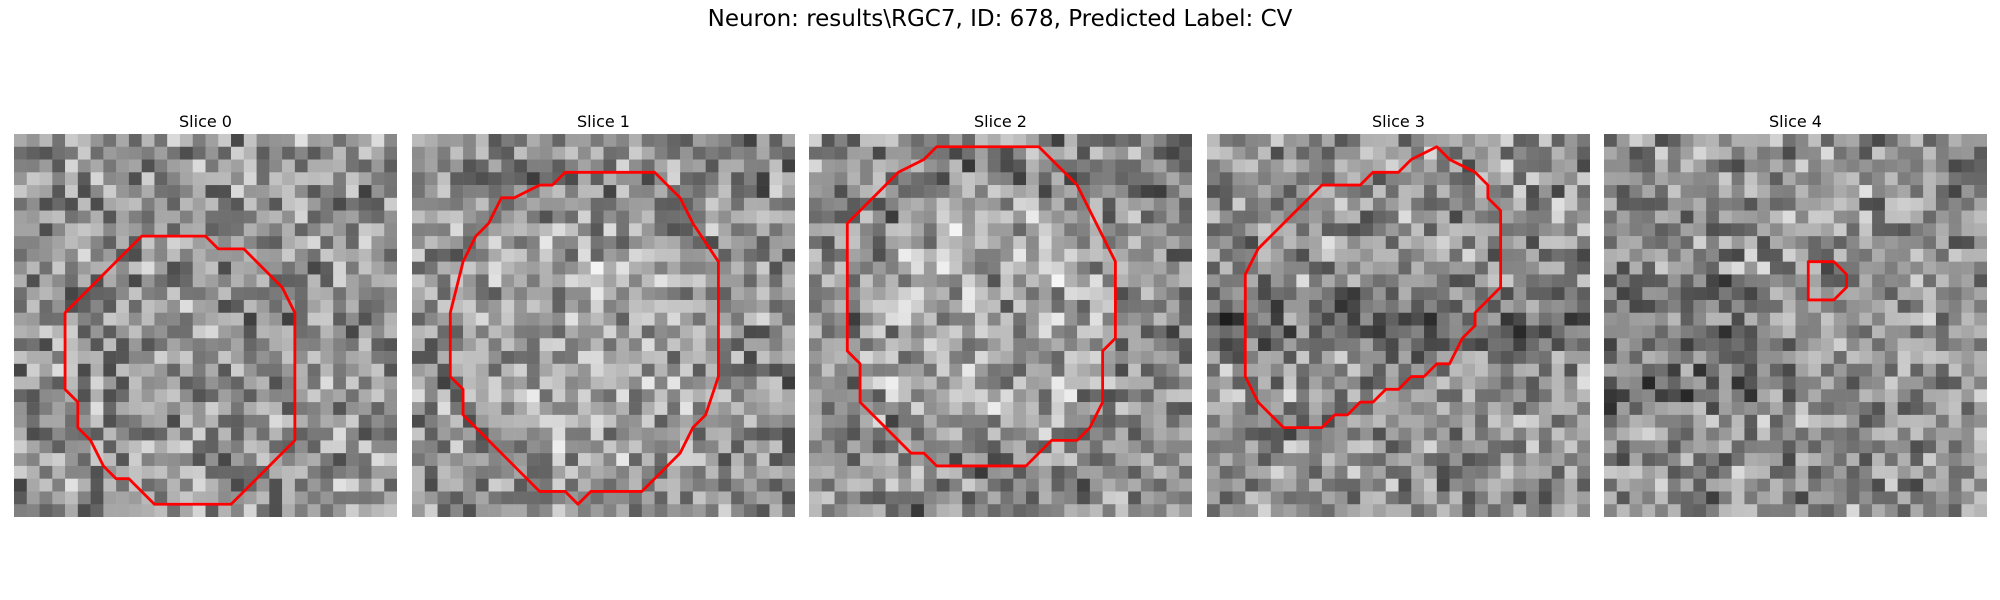 This screenshot has width=2000, height=600. I want to click on slice-panel-0: Slice 0, so click(205, 313).